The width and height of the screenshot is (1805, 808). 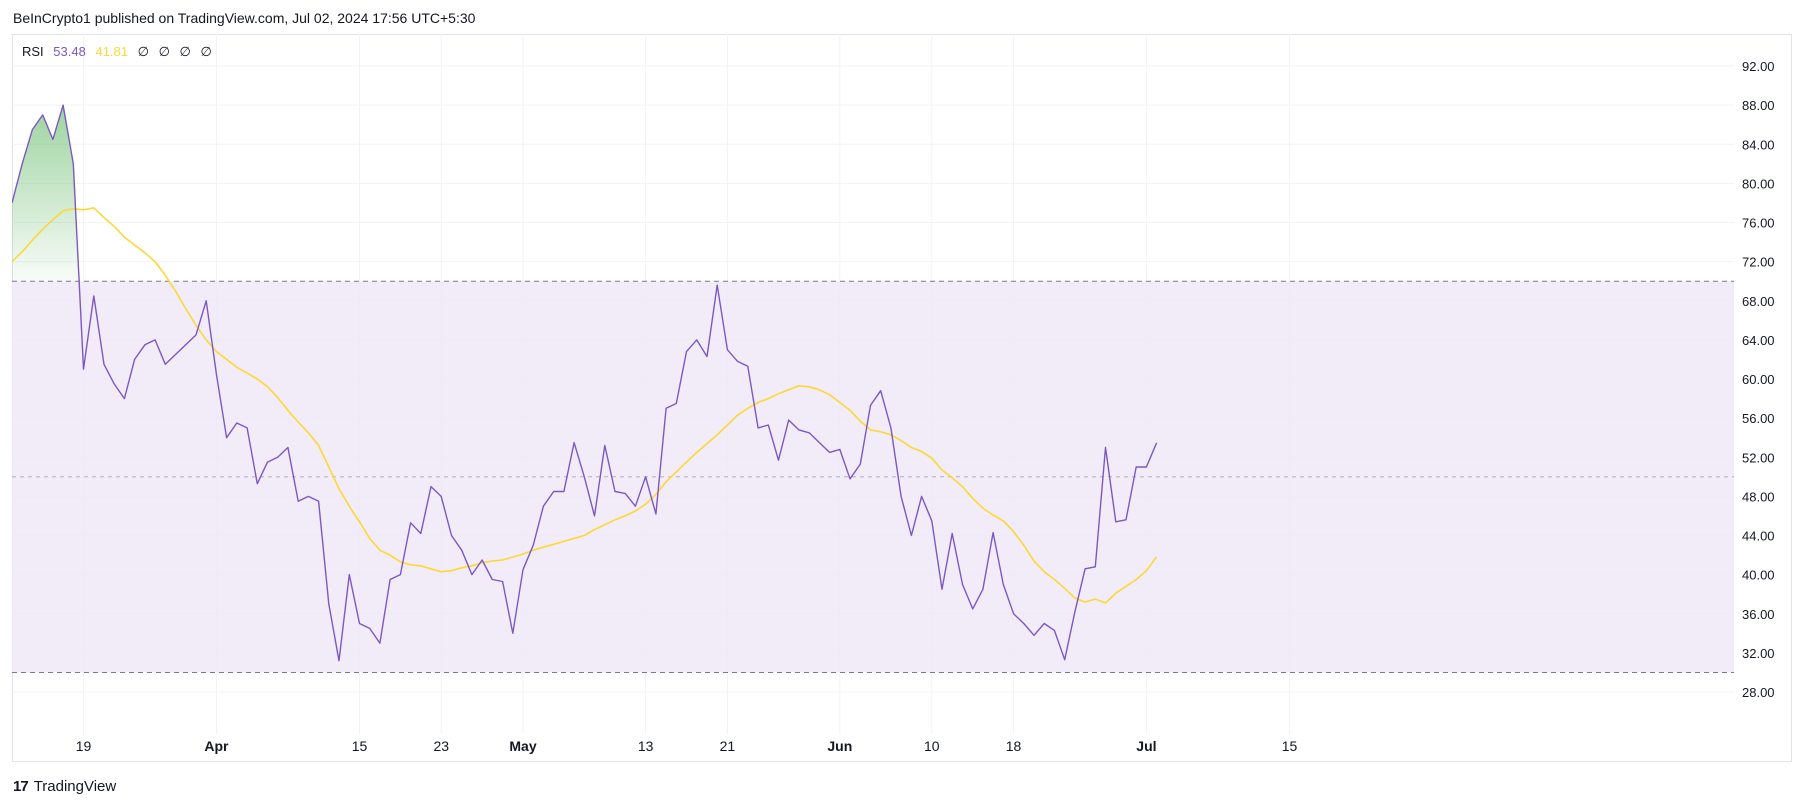 What do you see at coordinates (1758, 262) in the screenshot?
I see `y-tick-label: 72.00` at bounding box center [1758, 262].